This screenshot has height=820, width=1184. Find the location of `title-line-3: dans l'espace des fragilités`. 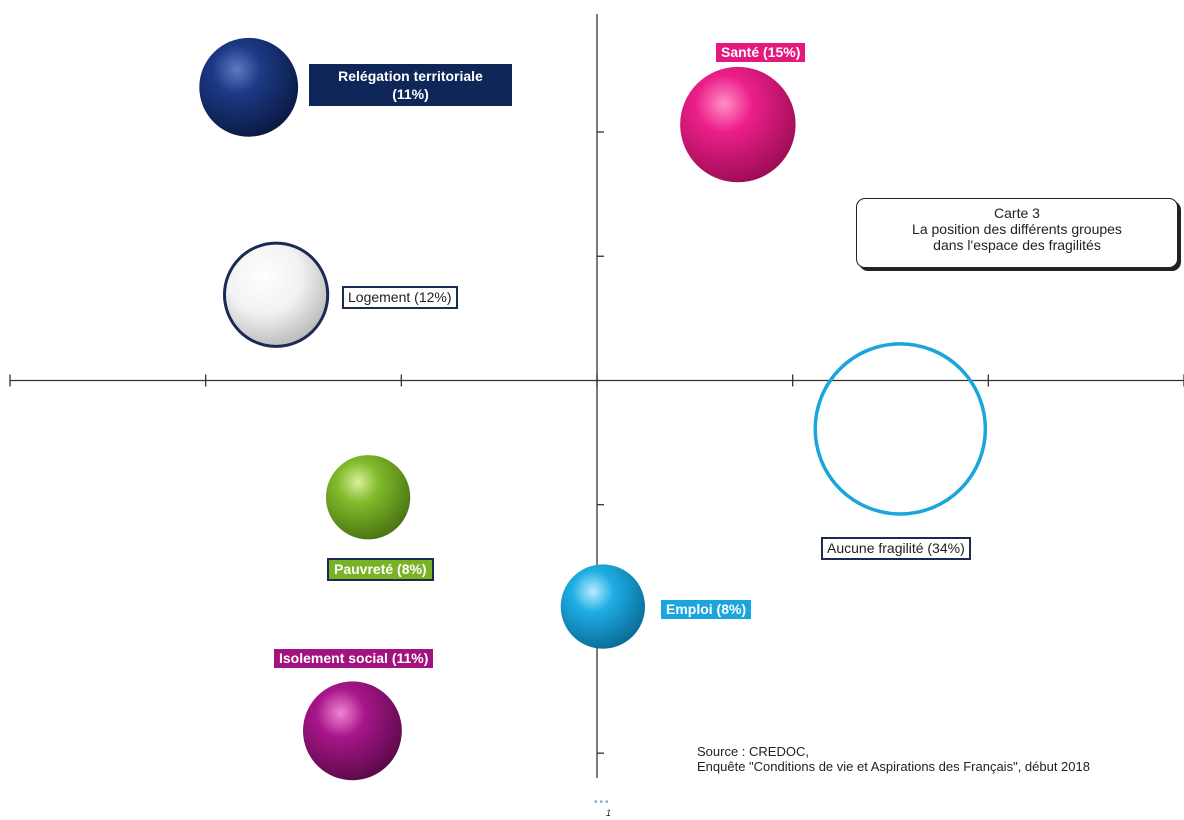

title-line-3: dans l'espace des fragilités is located at coordinates (1017, 245).